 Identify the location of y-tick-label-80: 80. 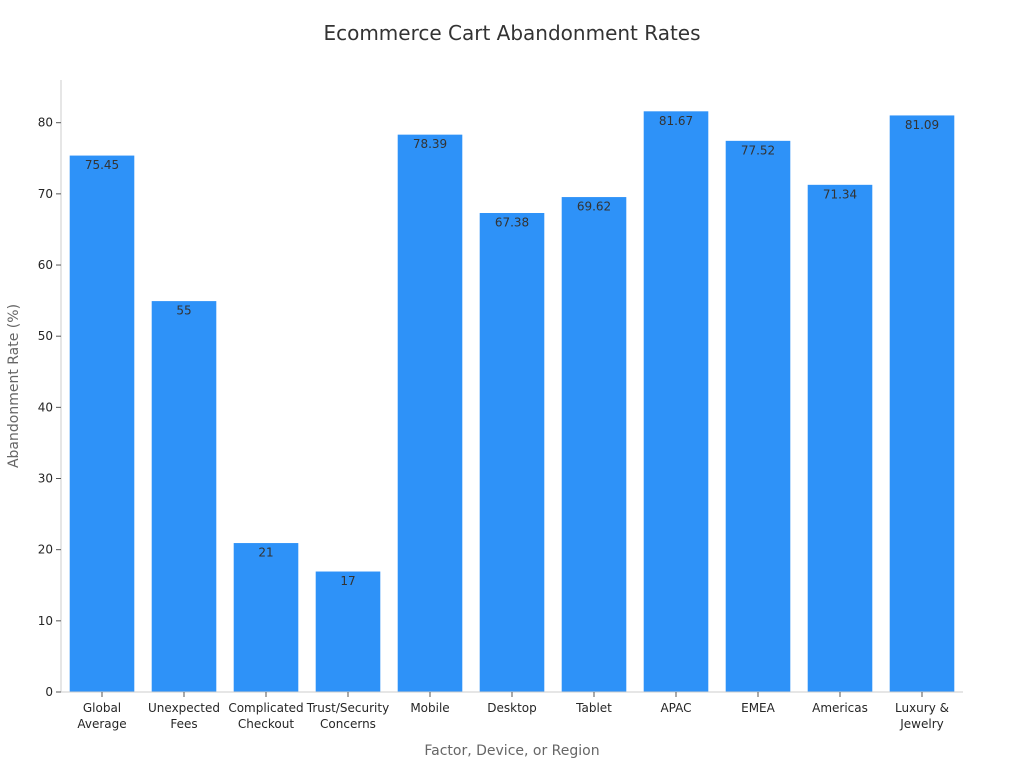
(45, 123).